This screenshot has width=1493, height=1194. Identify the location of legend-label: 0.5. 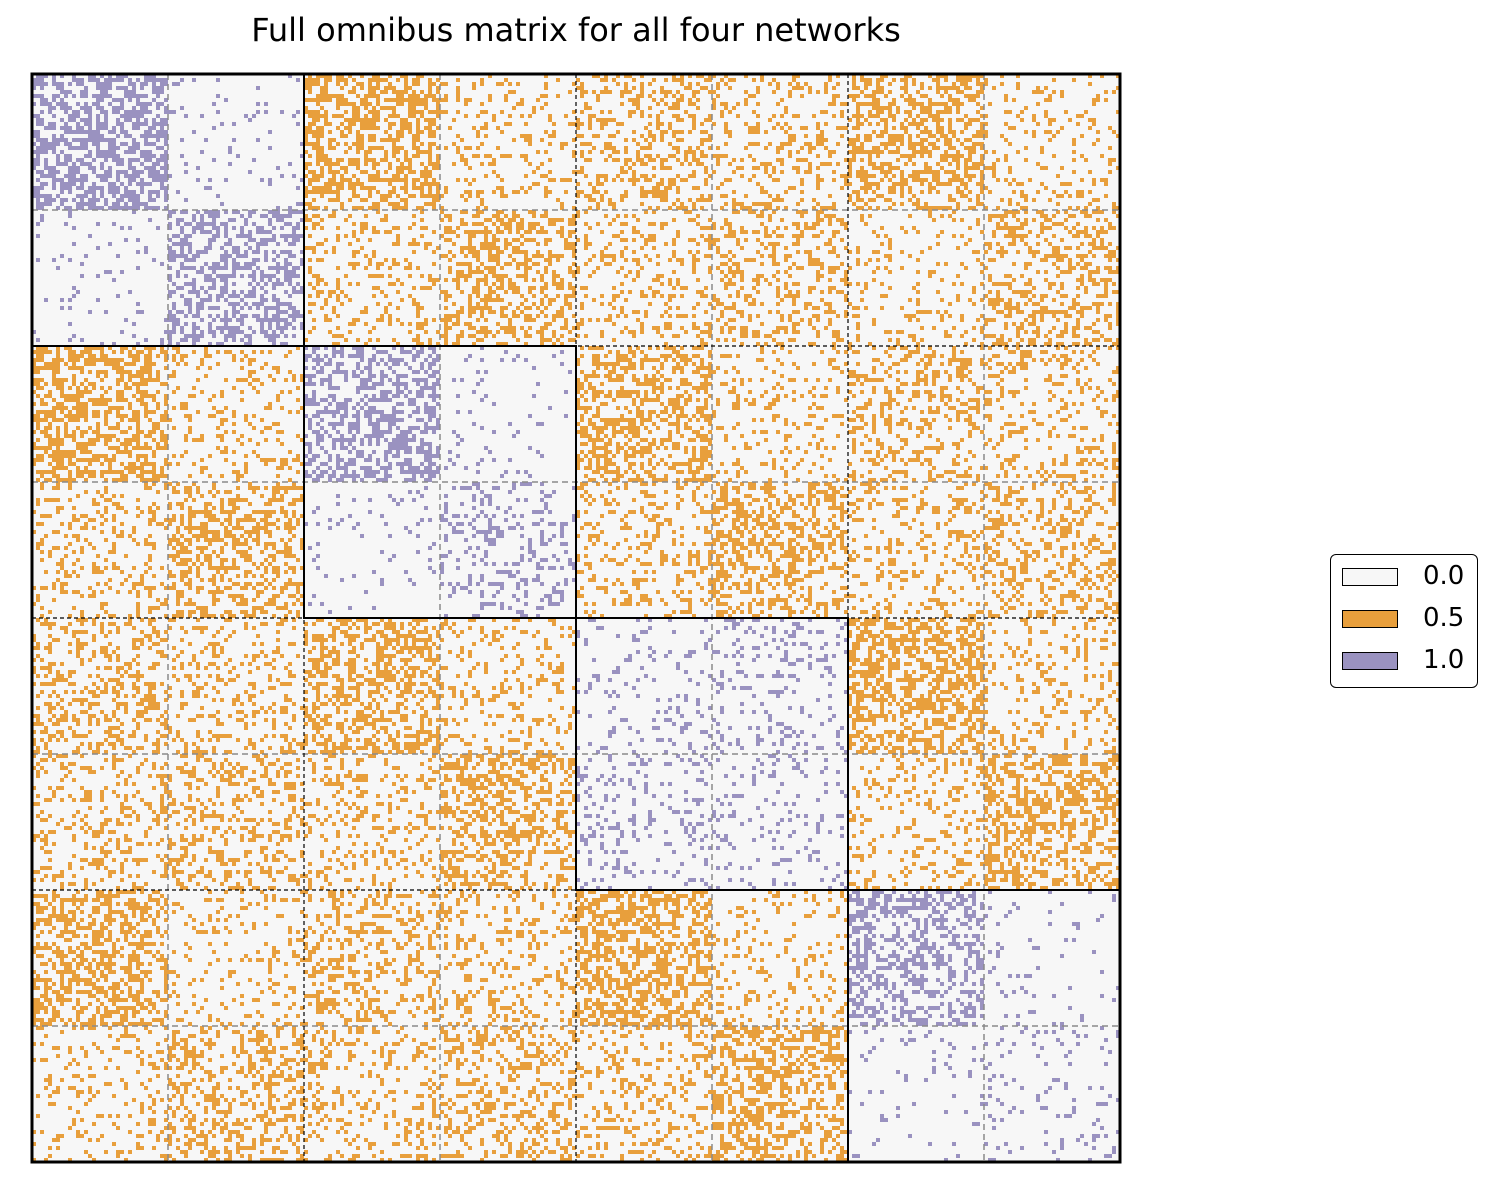
(1444, 618).